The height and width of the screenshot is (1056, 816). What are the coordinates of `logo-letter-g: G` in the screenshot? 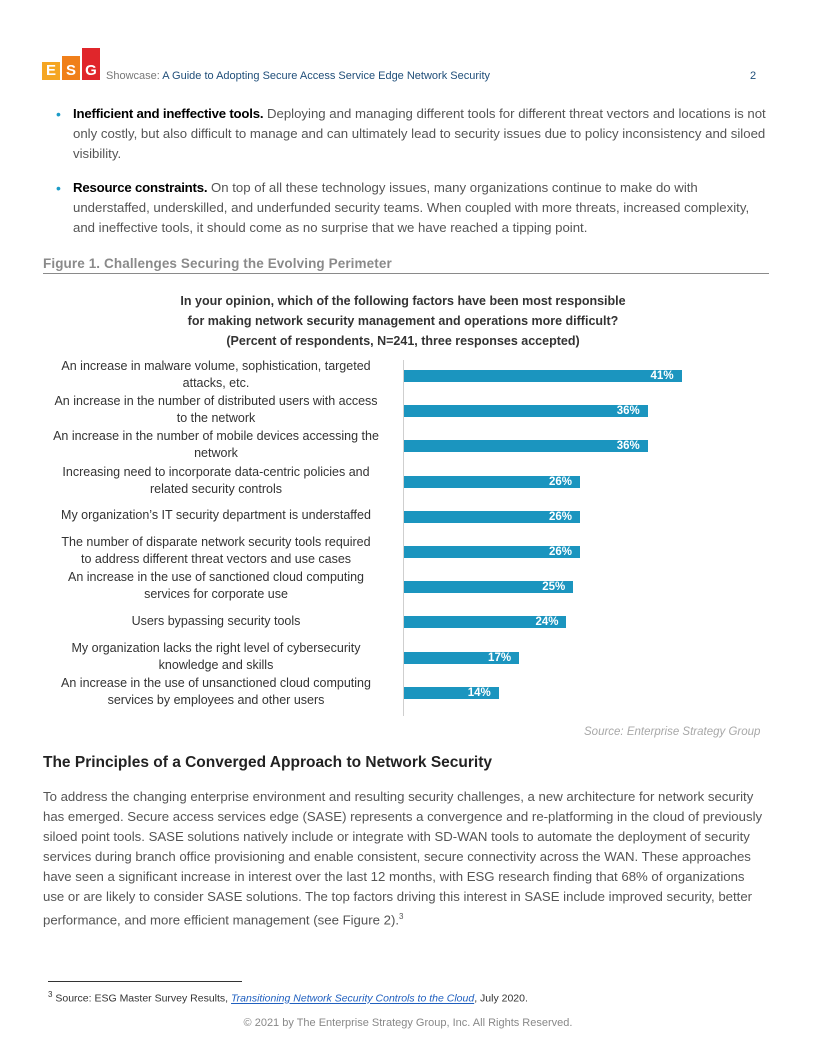 It's located at (91, 64).